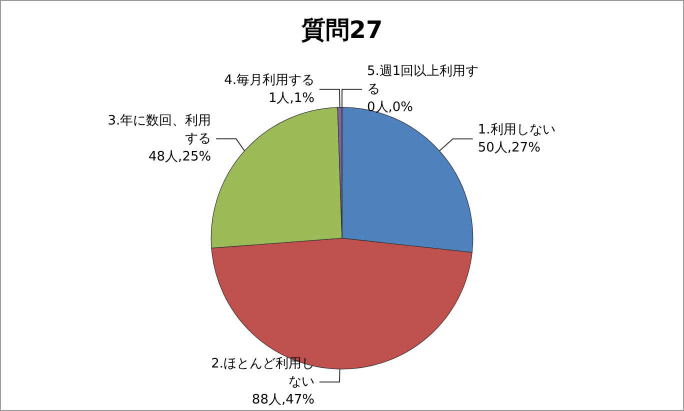 This screenshot has width=684, height=411. What do you see at coordinates (509, 148) in the screenshot?
I see `data-label: 50人,27%` at bounding box center [509, 148].